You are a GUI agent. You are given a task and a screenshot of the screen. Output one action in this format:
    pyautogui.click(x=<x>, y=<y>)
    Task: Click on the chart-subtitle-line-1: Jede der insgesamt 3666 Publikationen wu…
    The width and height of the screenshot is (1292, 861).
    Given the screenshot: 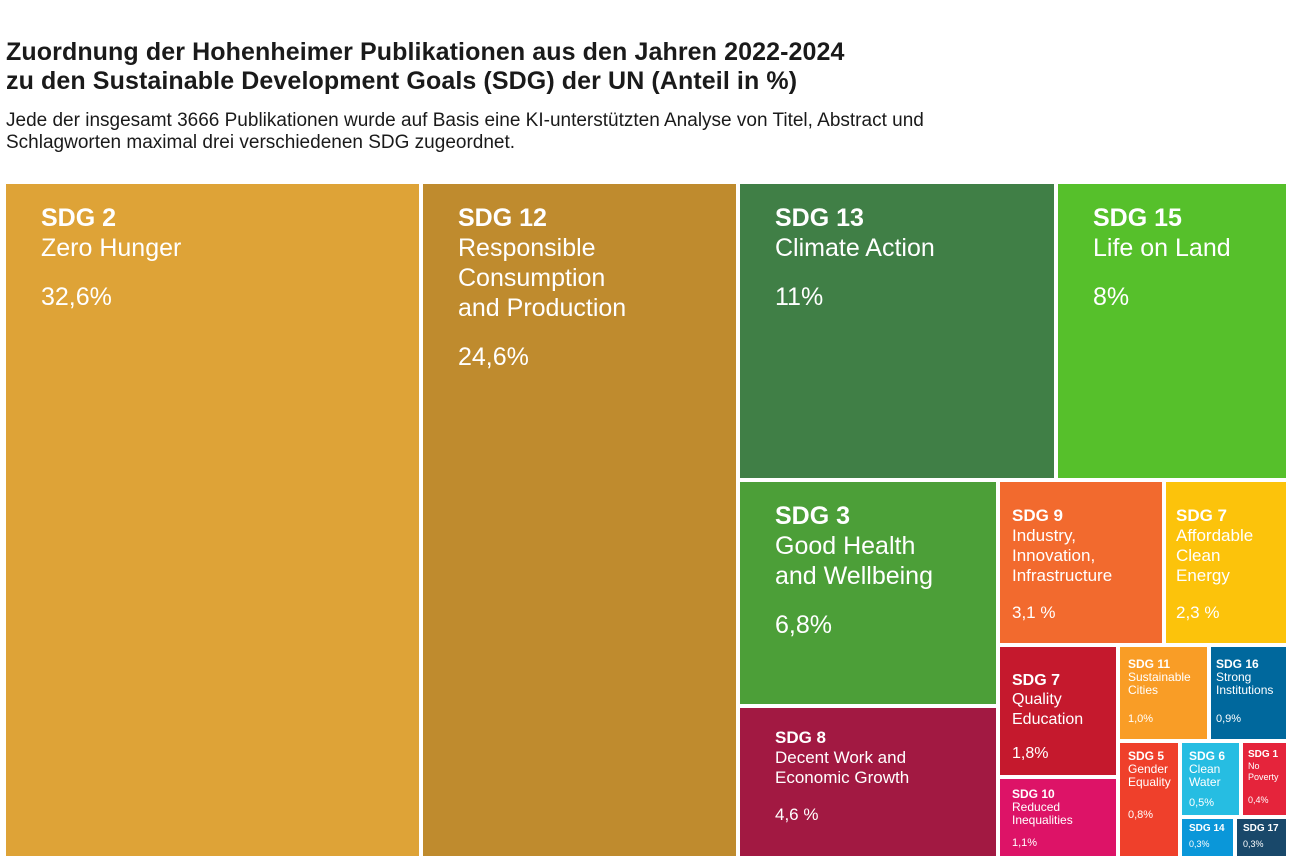 What is the action you would take?
    pyautogui.click(x=465, y=120)
    